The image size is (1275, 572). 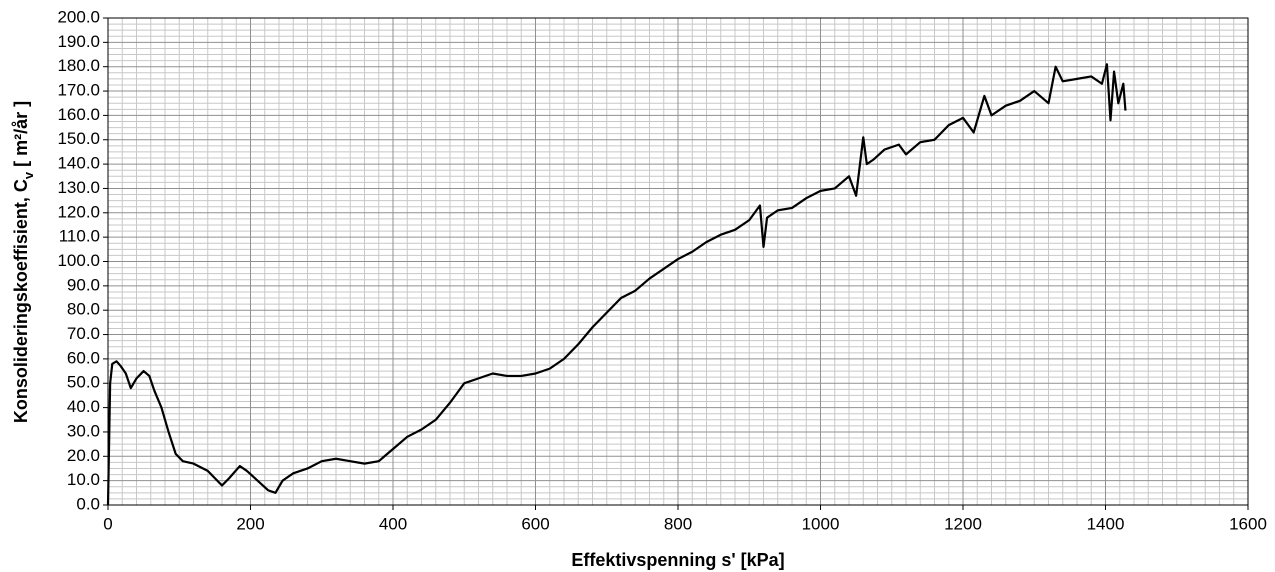 I want to click on y-tick-label: 110.0, so click(x=79, y=236).